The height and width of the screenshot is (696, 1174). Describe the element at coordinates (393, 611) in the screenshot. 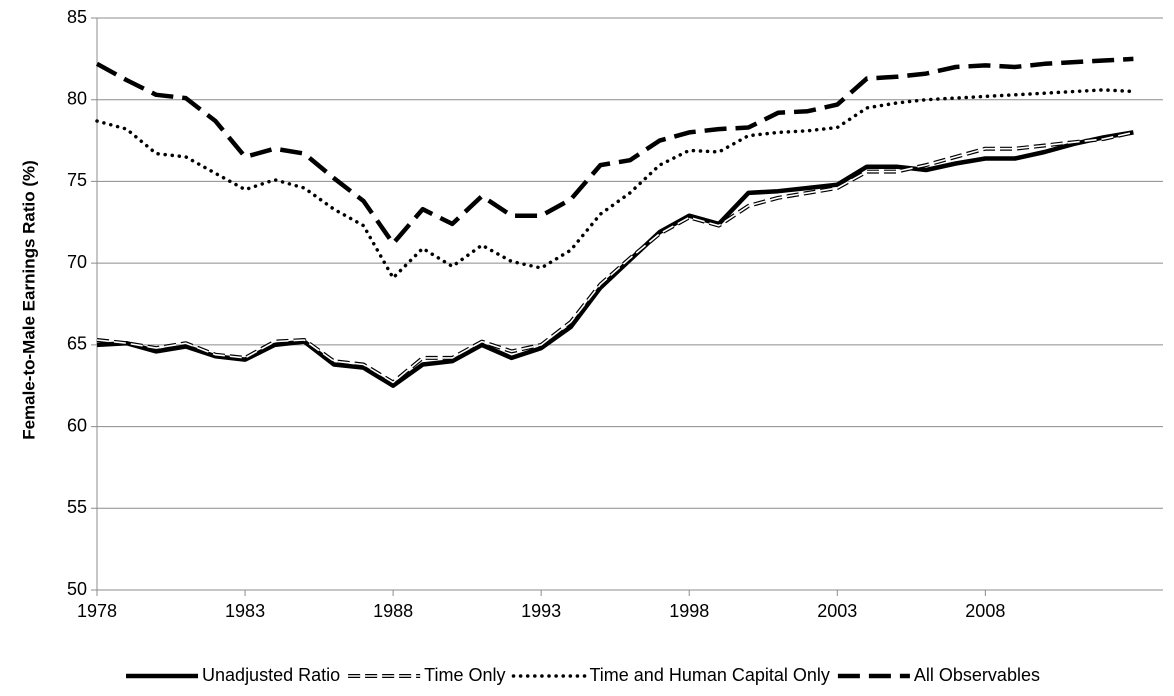

I see `x-tick-label: 1988` at that location.